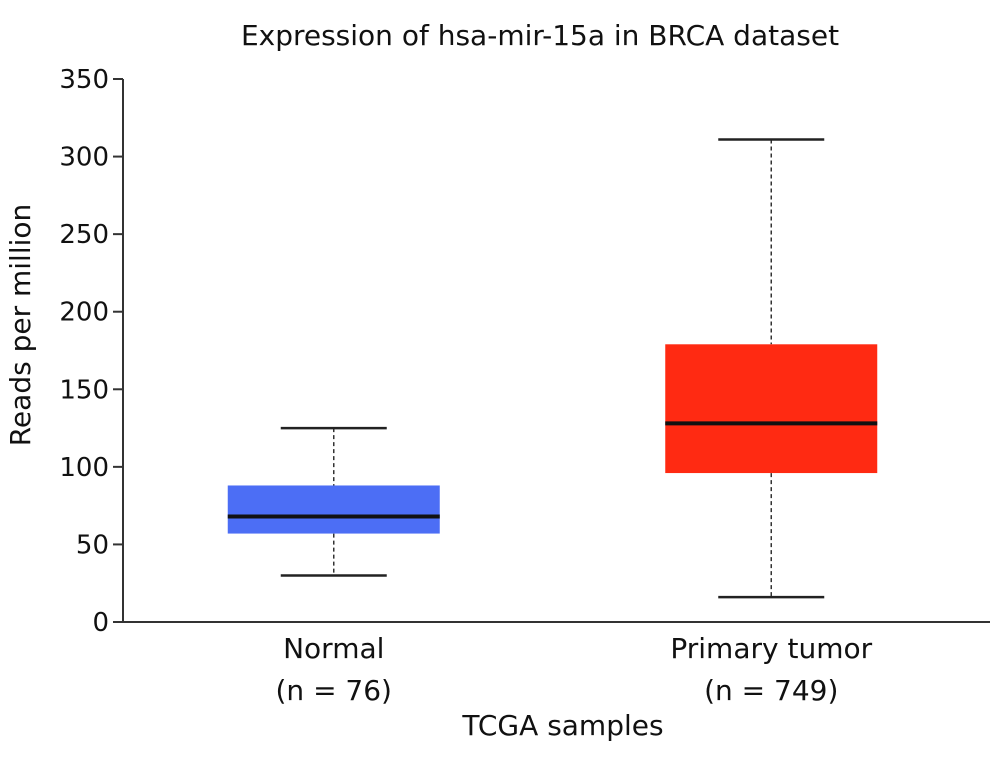 The image size is (1000, 760). Describe the element at coordinates (771, 648) in the screenshot. I see `x-category-label: Primary tumor` at that location.